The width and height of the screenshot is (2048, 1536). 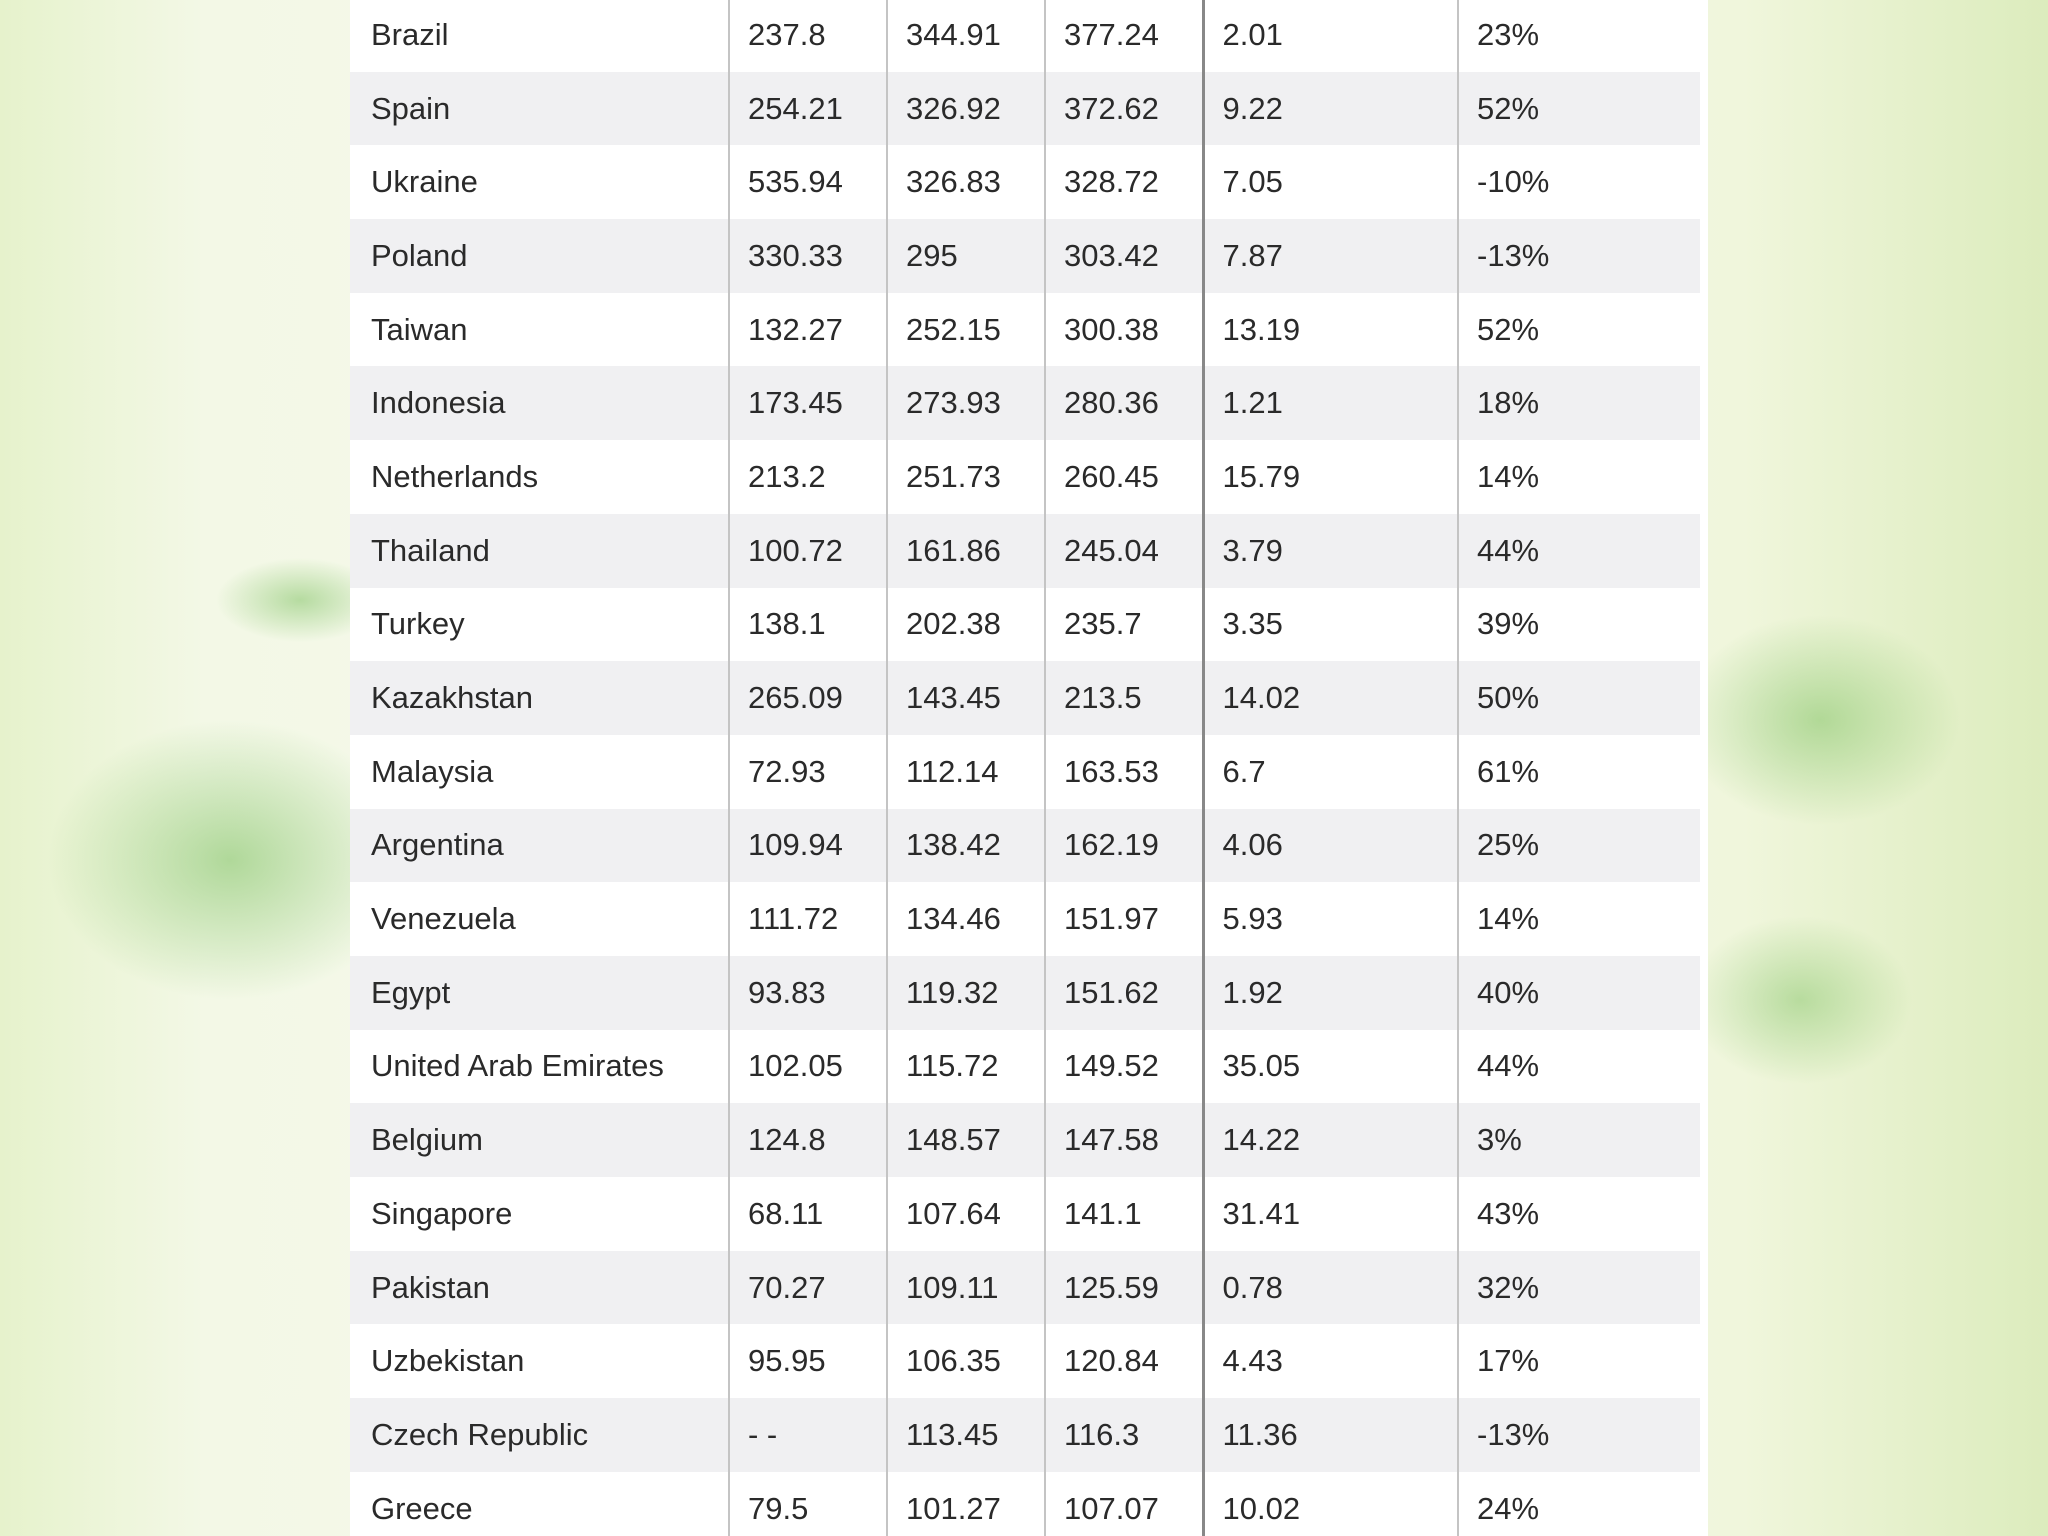 What do you see at coordinates (539, 1140) in the screenshot?
I see `country-cell: Belgium` at bounding box center [539, 1140].